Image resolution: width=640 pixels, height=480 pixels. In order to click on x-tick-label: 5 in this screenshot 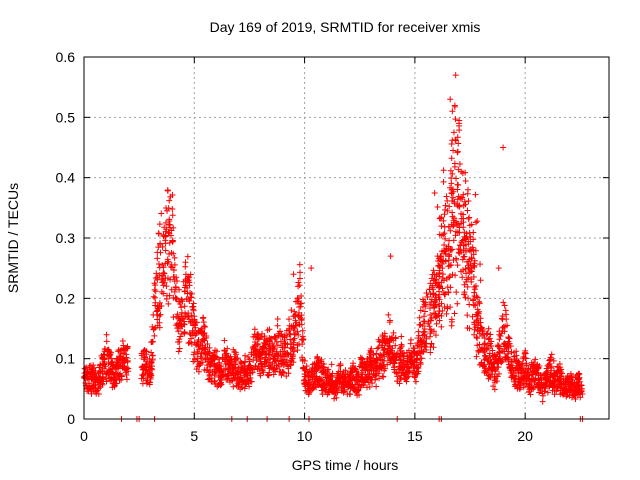, I will do `click(194, 436)`.